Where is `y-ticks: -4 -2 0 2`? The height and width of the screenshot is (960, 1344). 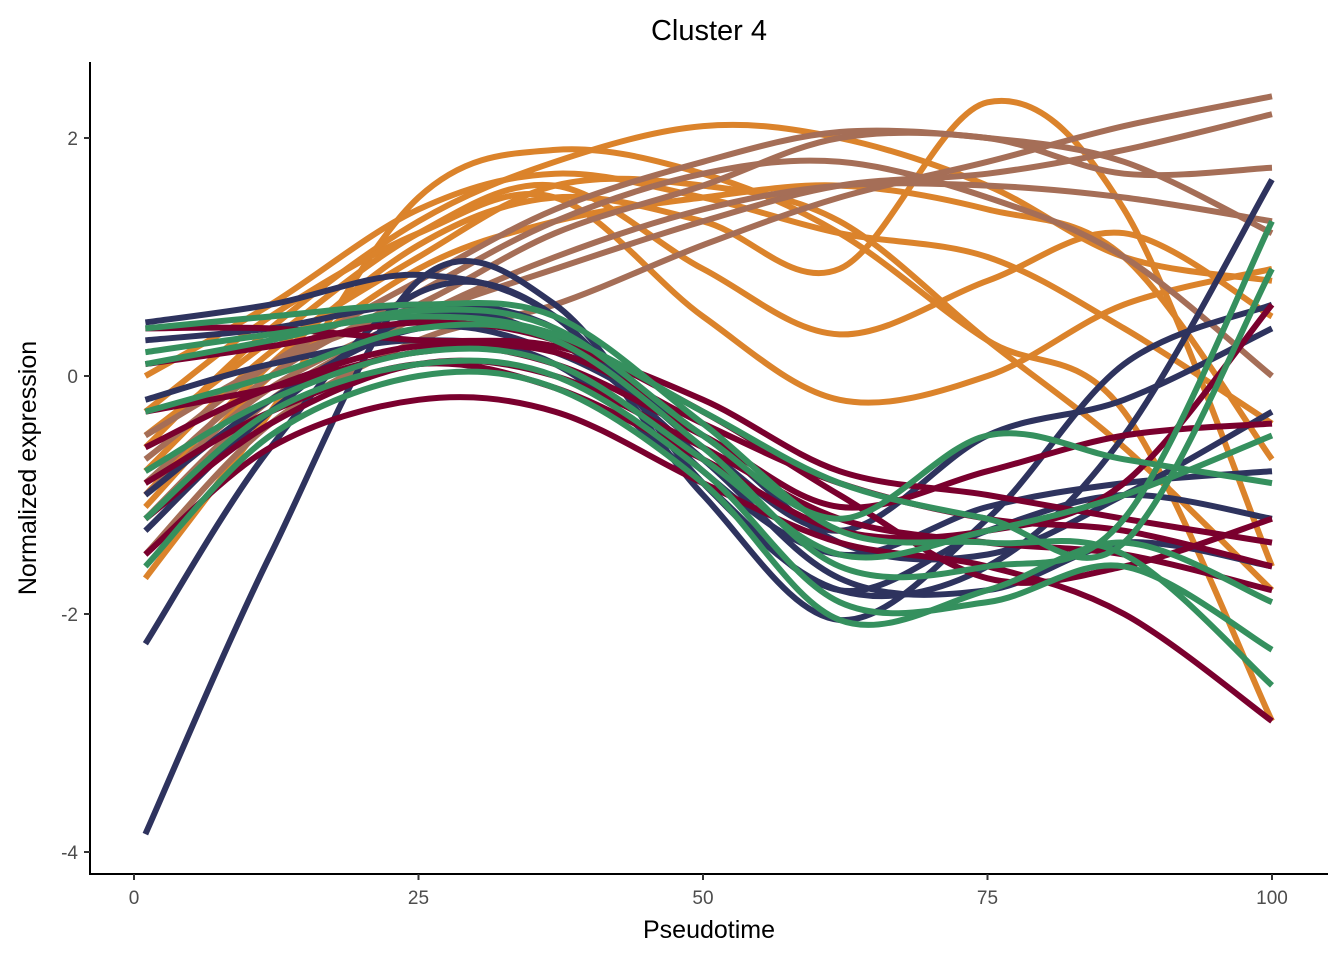
y-ticks: -4 -2 0 2 is located at coordinates (75, 496).